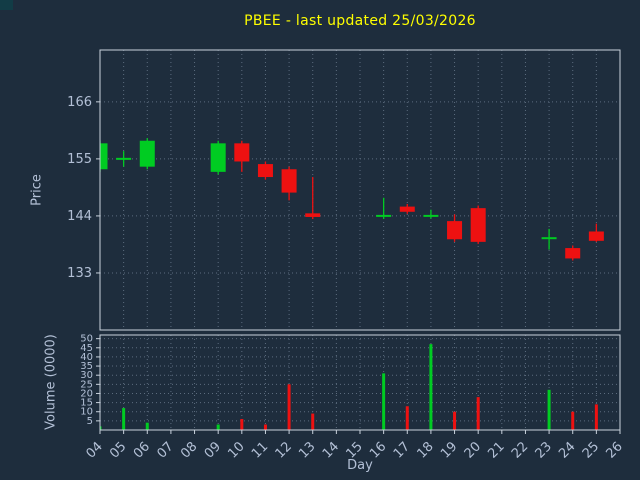  Describe the element at coordinates (260, 450) in the screenshot. I see `x-tick-label: 11` at that location.